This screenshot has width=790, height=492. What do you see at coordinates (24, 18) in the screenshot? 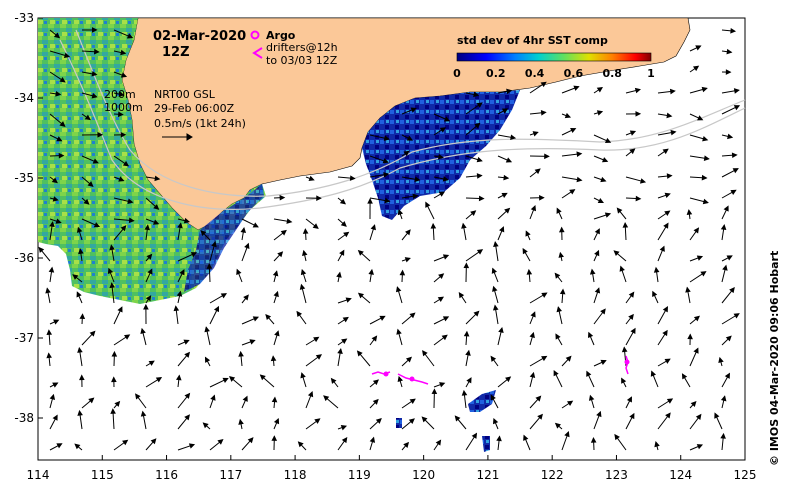
I see `y-tick-label: -33` at bounding box center [24, 18].